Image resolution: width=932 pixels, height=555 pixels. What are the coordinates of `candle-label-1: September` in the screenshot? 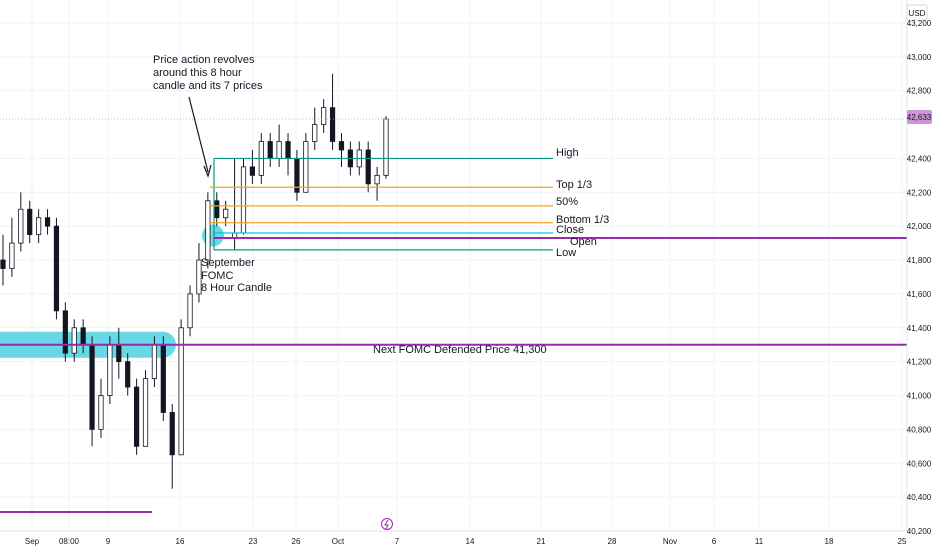 It's located at (228, 263).